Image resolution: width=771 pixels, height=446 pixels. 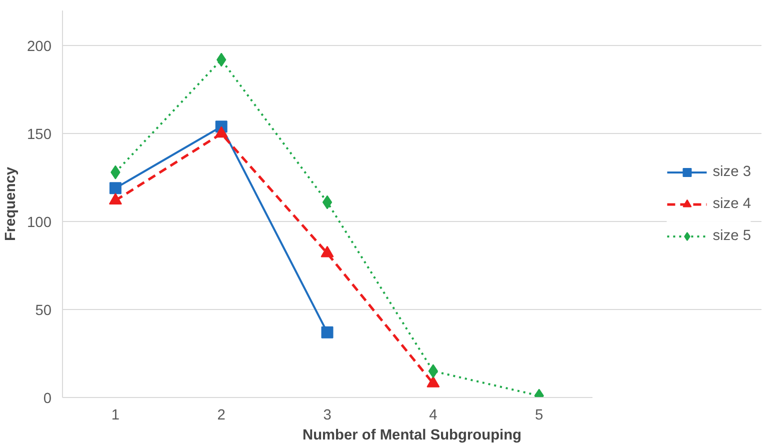 I want to click on x-axis-title: Number of Mental Subgrouping, so click(x=412, y=436).